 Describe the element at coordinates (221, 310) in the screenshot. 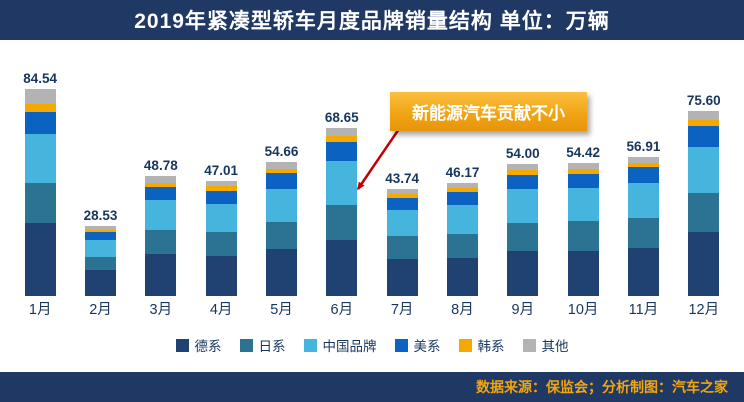

I see `x-axis-label: 4月` at that location.